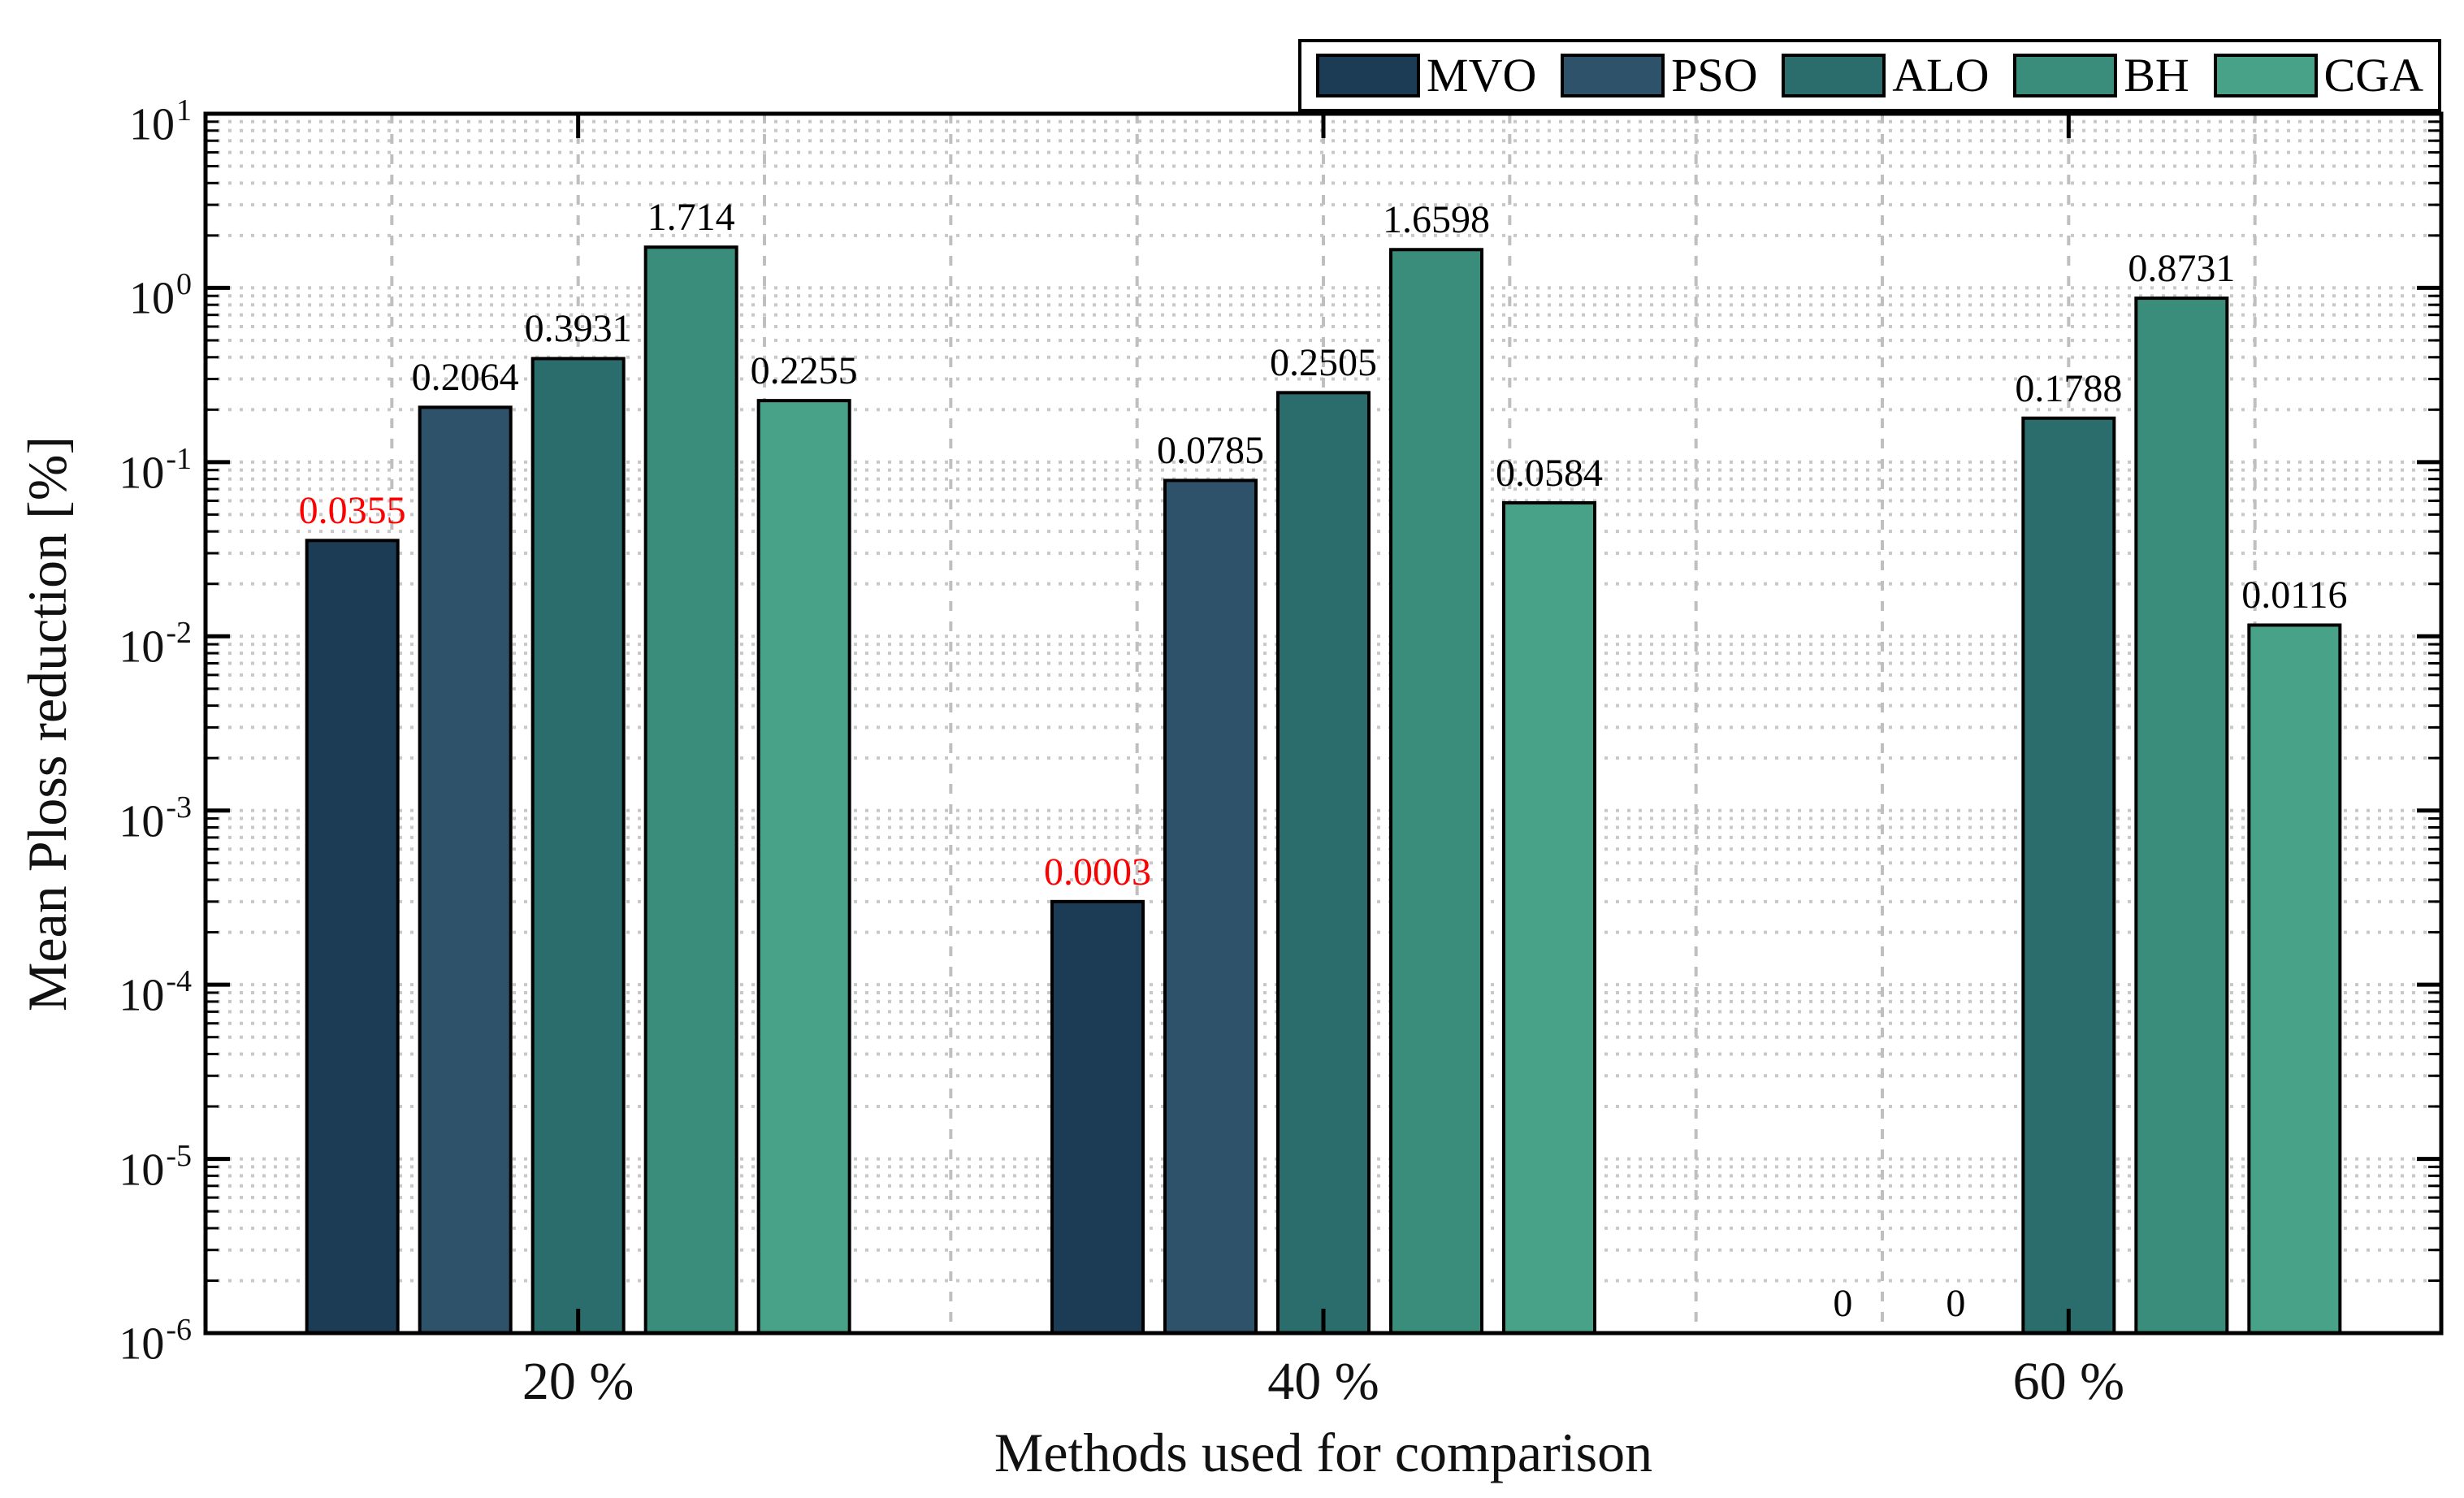  Describe the element at coordinates (1549, 917) in the screenshot. I see `bar-CGA-40%` at that location.